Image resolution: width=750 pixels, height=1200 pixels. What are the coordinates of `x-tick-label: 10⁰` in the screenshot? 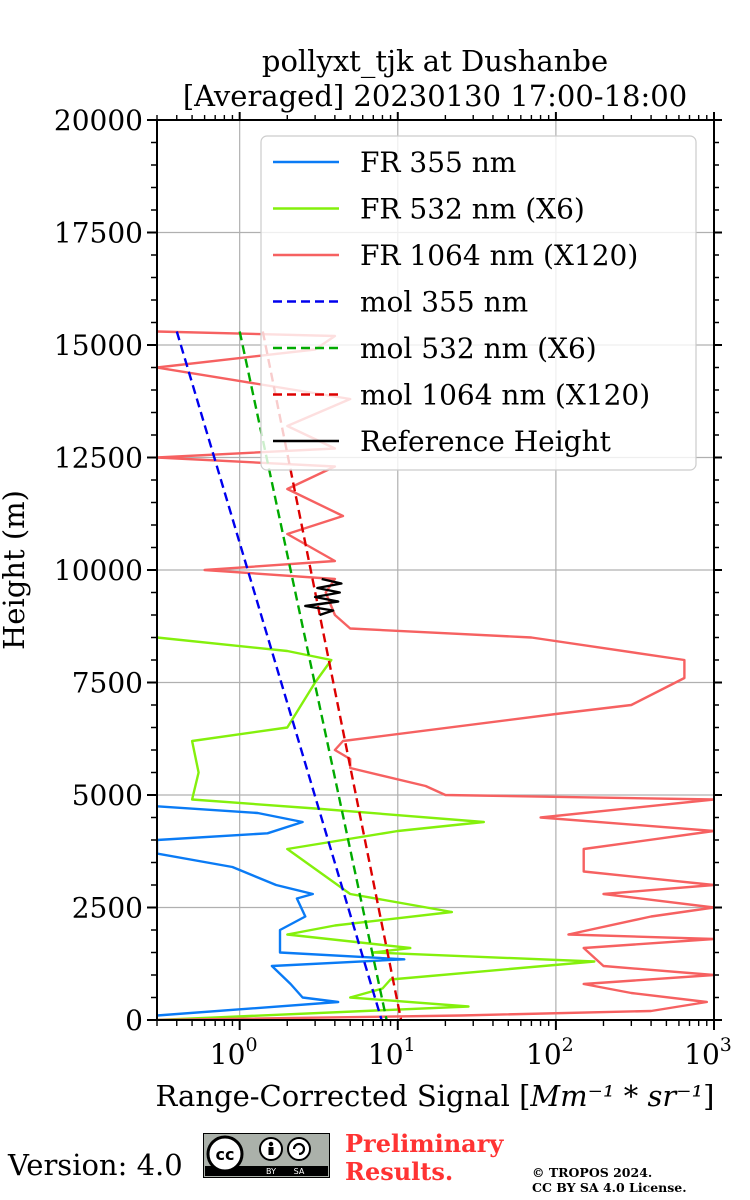 It's located at (234, 1052).